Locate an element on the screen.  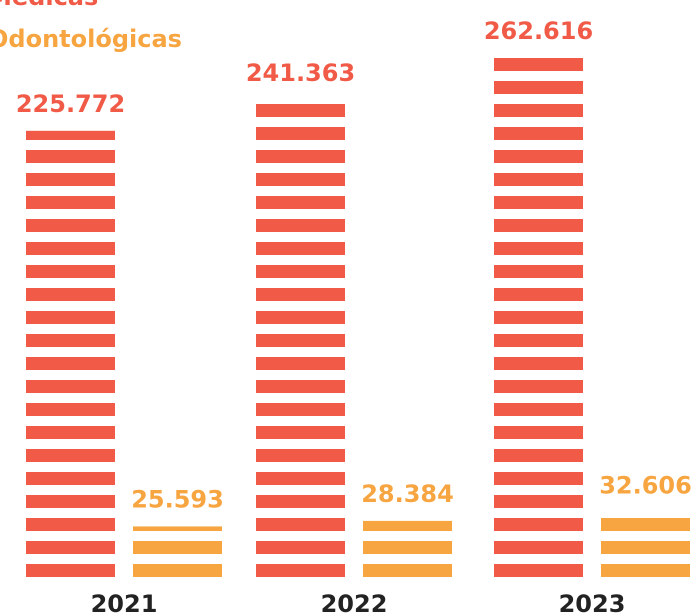
value-label: 262.616 is located at coordinates (538, 31).